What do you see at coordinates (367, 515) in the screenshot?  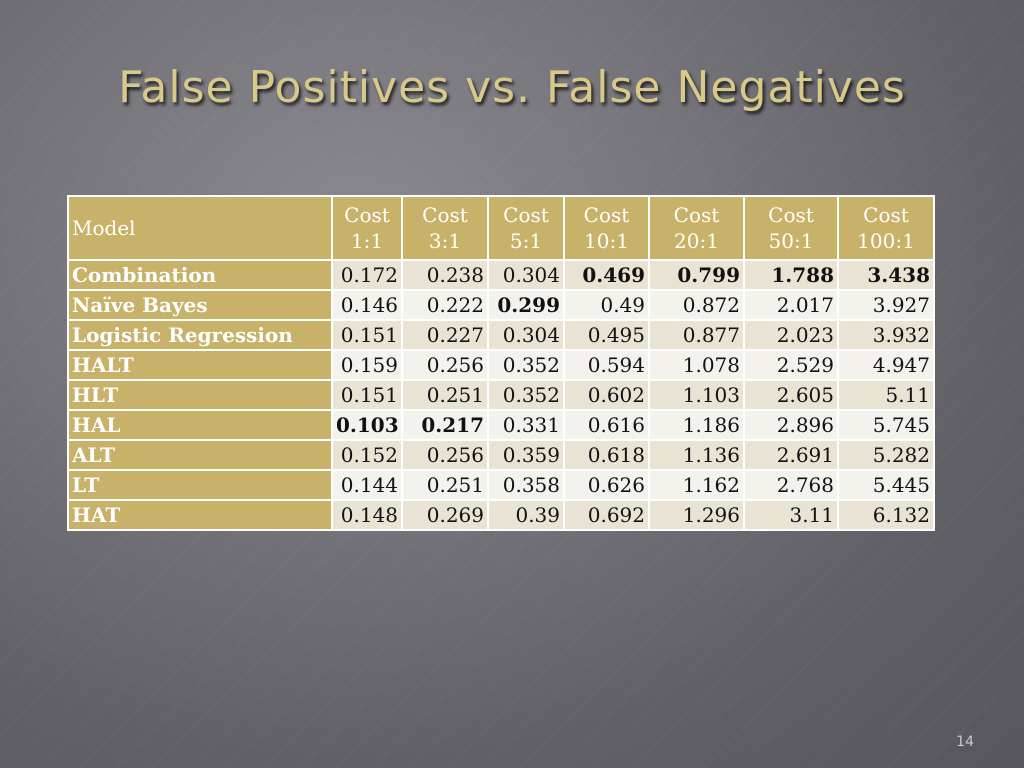 I see `value-cell: 0.148` at bounding box center [367, 515].